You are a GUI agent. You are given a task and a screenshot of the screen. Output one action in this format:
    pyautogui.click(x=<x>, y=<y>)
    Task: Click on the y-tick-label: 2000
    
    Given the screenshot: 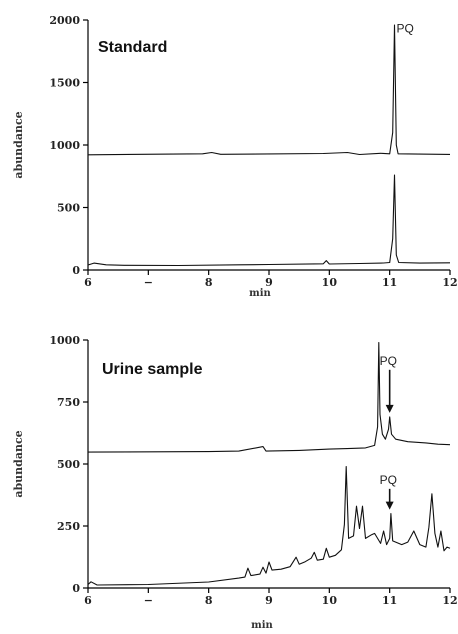 What is the action you would take?
    pyautogui.click(x=64, y=20)
    